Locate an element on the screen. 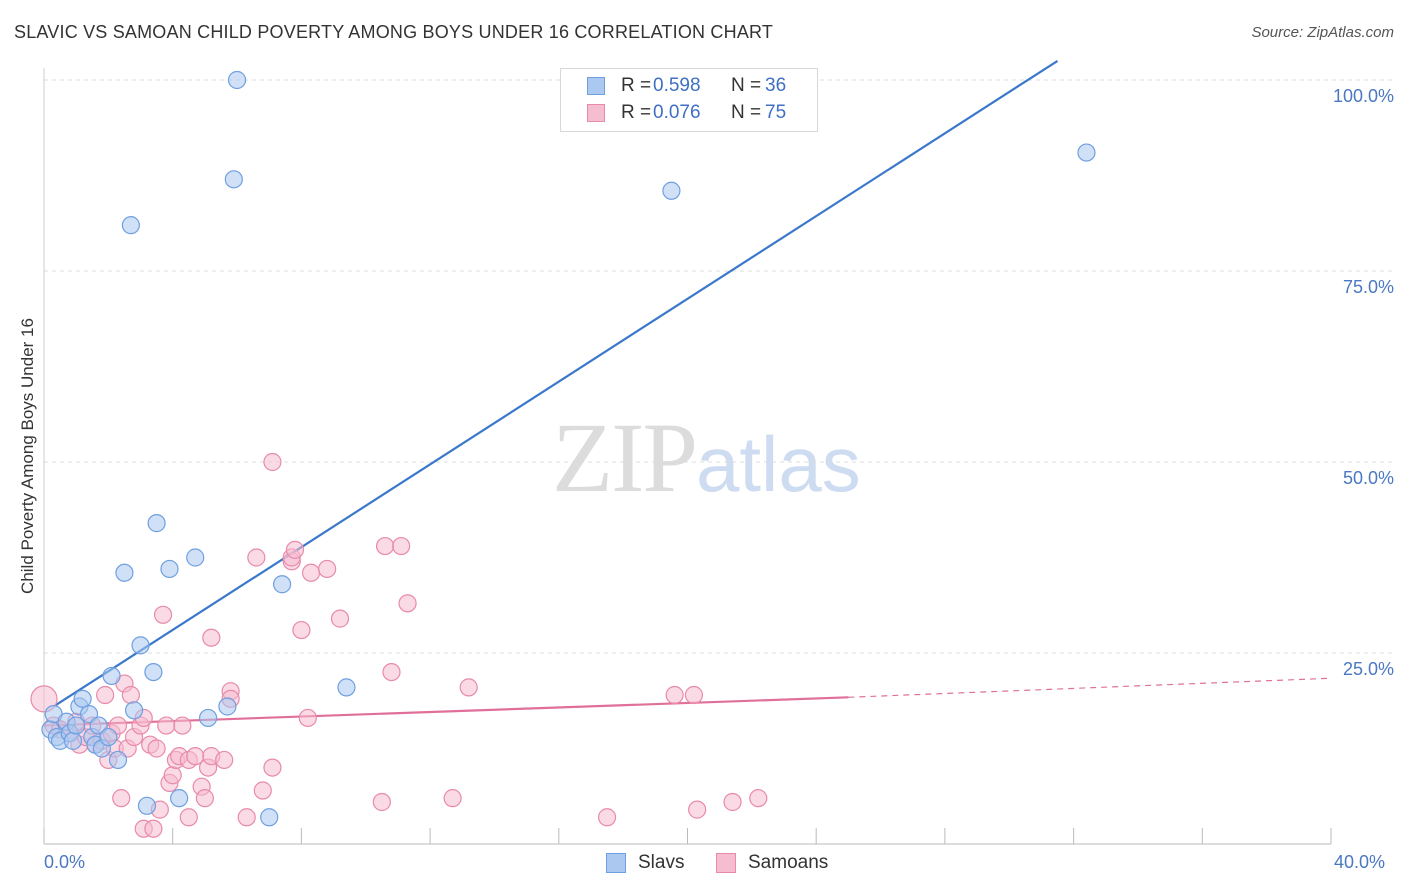 This screenshot has height=892, width=1406. legend-label: Slavs is located at coordinates (661, 862).